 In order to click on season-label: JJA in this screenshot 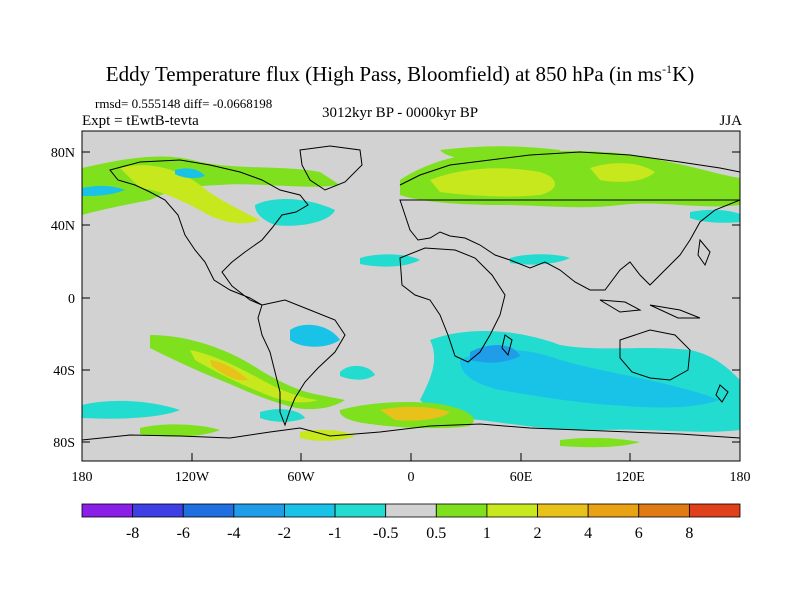, I will do `click(730, 121)`.